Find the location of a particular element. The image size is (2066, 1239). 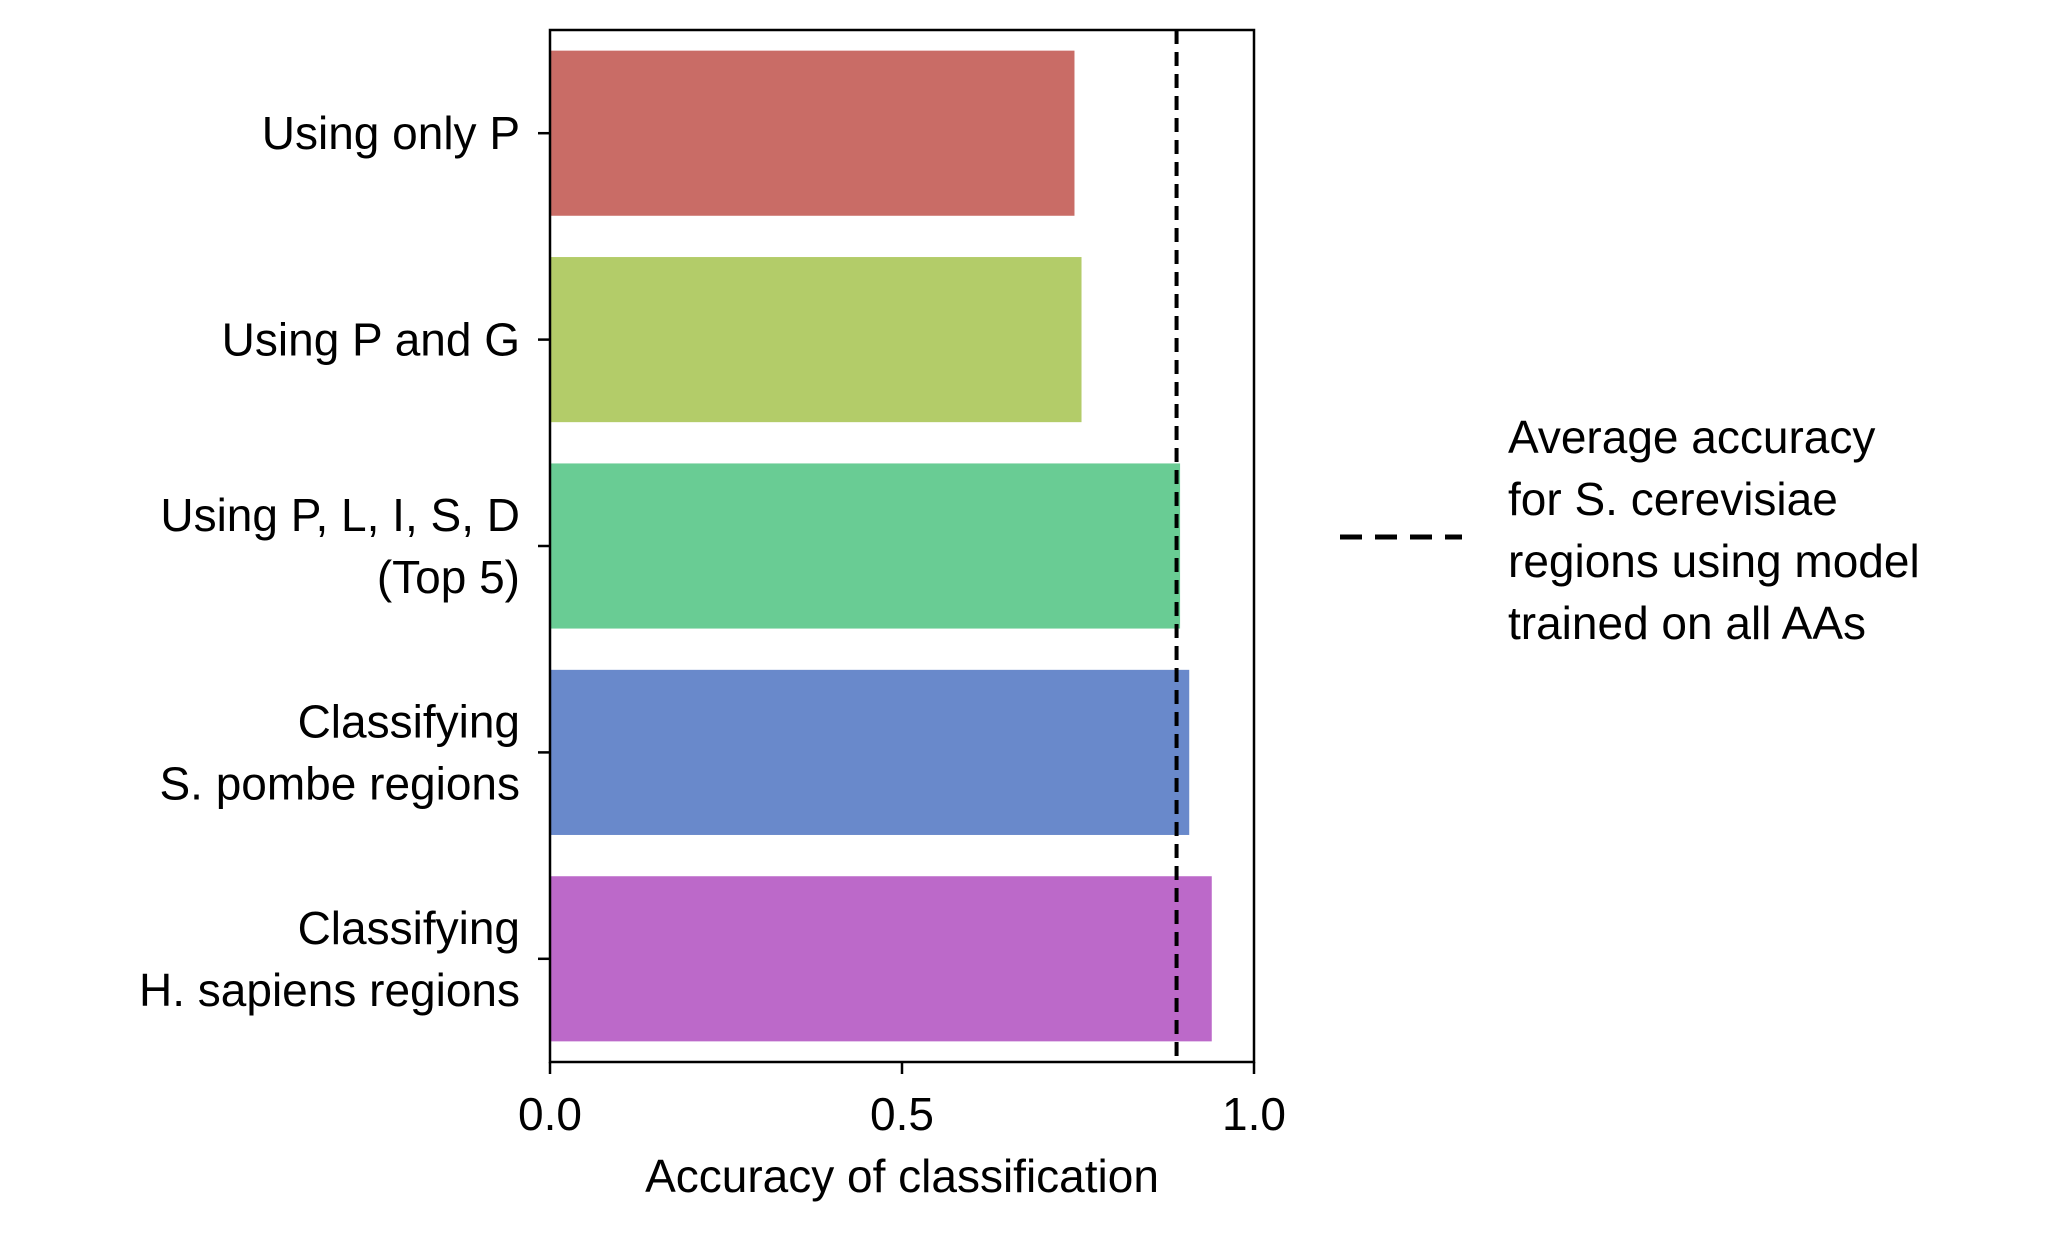

legend-label-line-4: trained on all AAs is located at coordinates (1687, 623).